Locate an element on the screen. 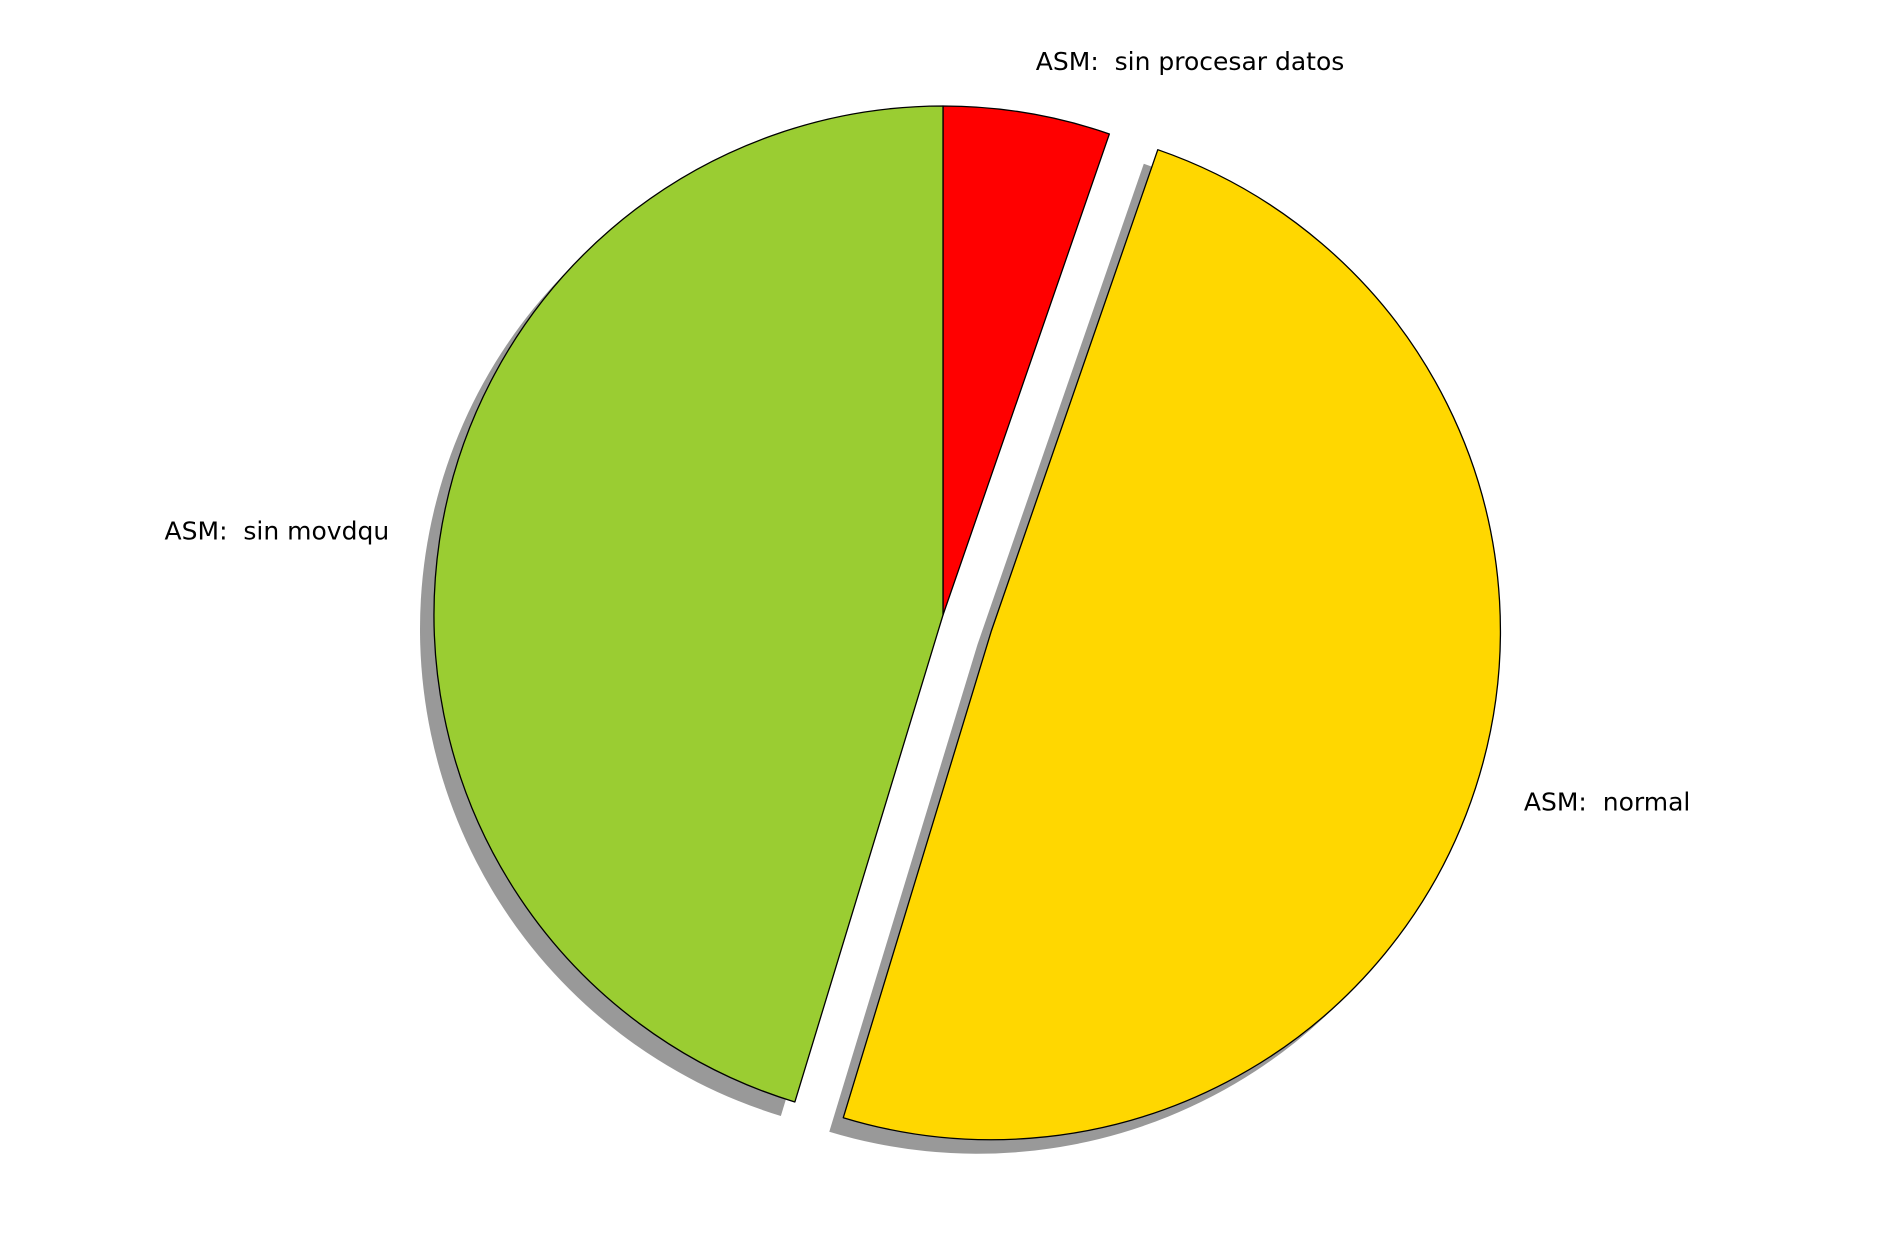  slice-sin-procesar-datos is located at coordinates (1026, 360).